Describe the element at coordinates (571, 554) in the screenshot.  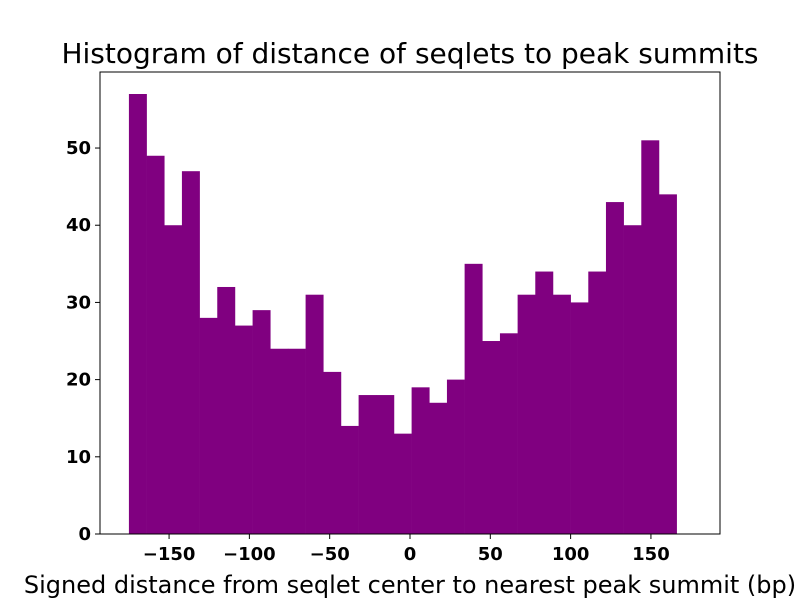
I see `x-tick-label: 100` at that location.